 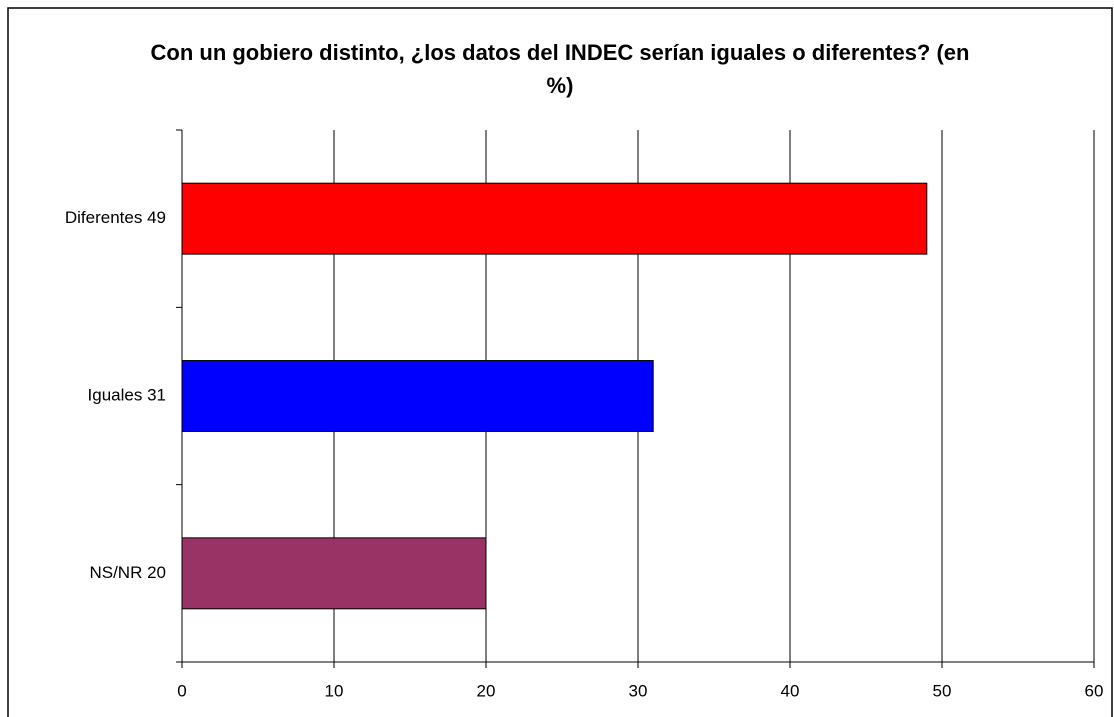 What do you see at coordinates (942, 690) in the screenshot?
I see `x-tick-label: 50` at bounding box center [942, 690].